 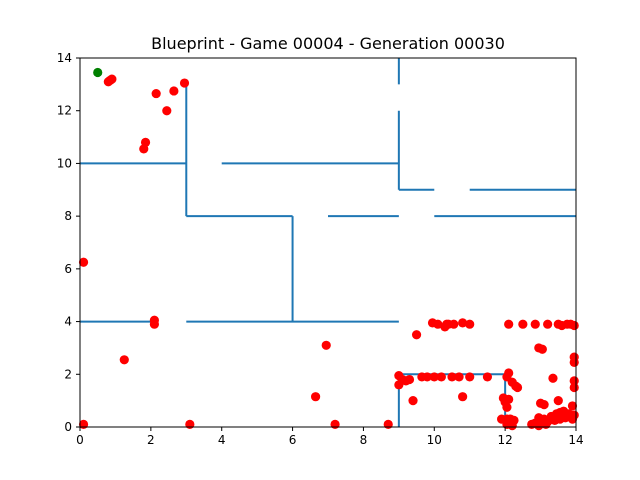 What do you see at coordinates (98, 72) in the screenshot?
I see `goal-point` at bounding box center [98, 72].